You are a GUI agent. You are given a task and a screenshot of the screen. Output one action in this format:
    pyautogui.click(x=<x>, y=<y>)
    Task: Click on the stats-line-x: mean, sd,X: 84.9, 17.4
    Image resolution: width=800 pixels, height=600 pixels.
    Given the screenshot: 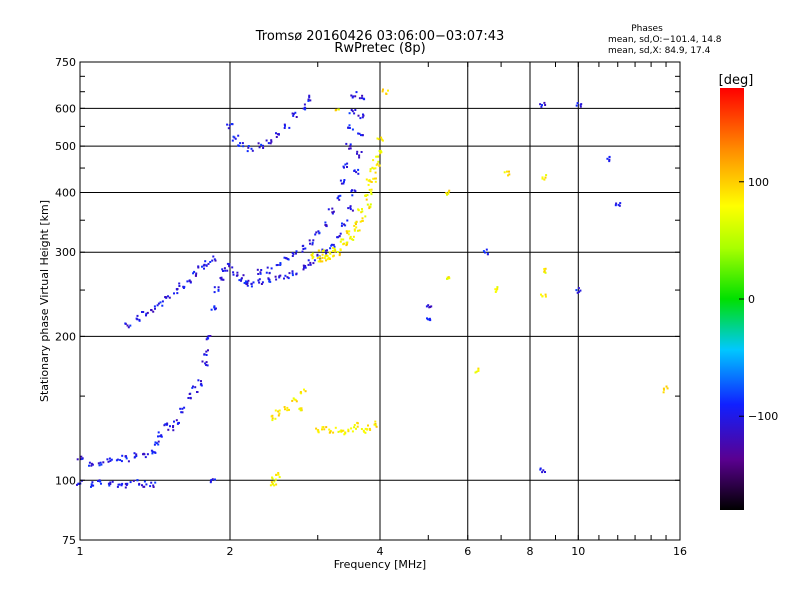 What is the action you would take?
    pyautogui.click(x=659, y=51)
    